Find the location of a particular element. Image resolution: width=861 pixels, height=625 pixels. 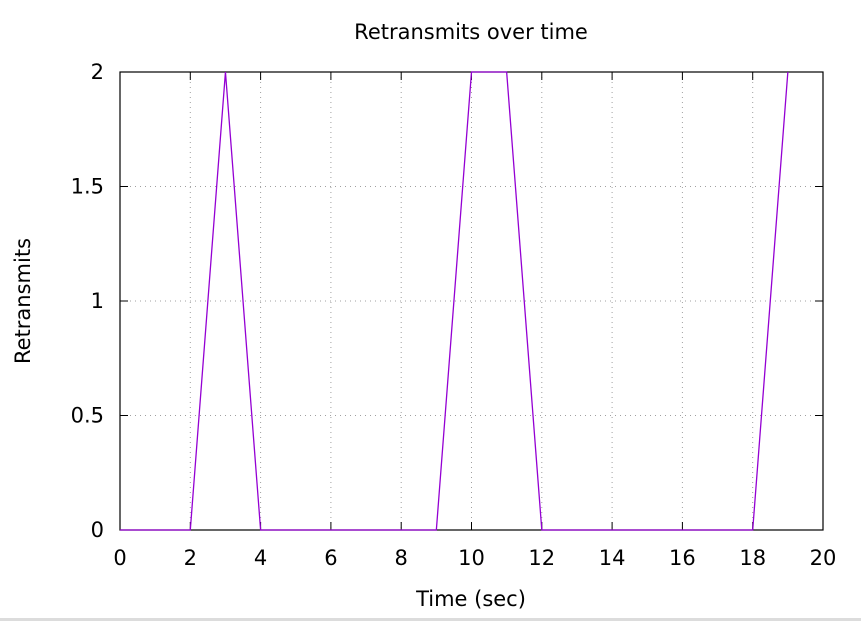

y-tick-label: 1.5 is located at coordinates (87, 187).